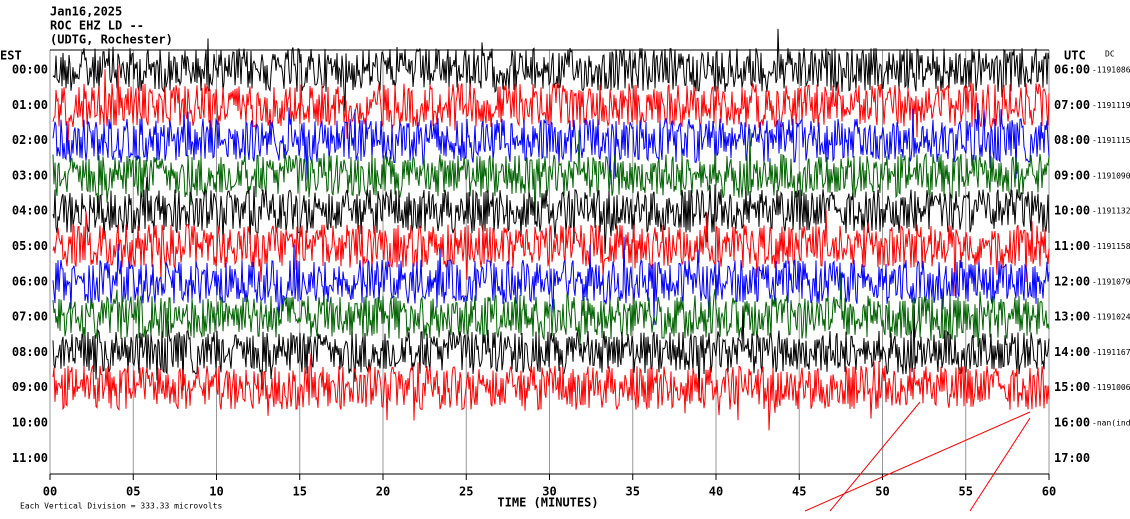  Describe the element at coordinates (1072, 281) in the screenshot. I see `utc-label: 12:00` at that location.